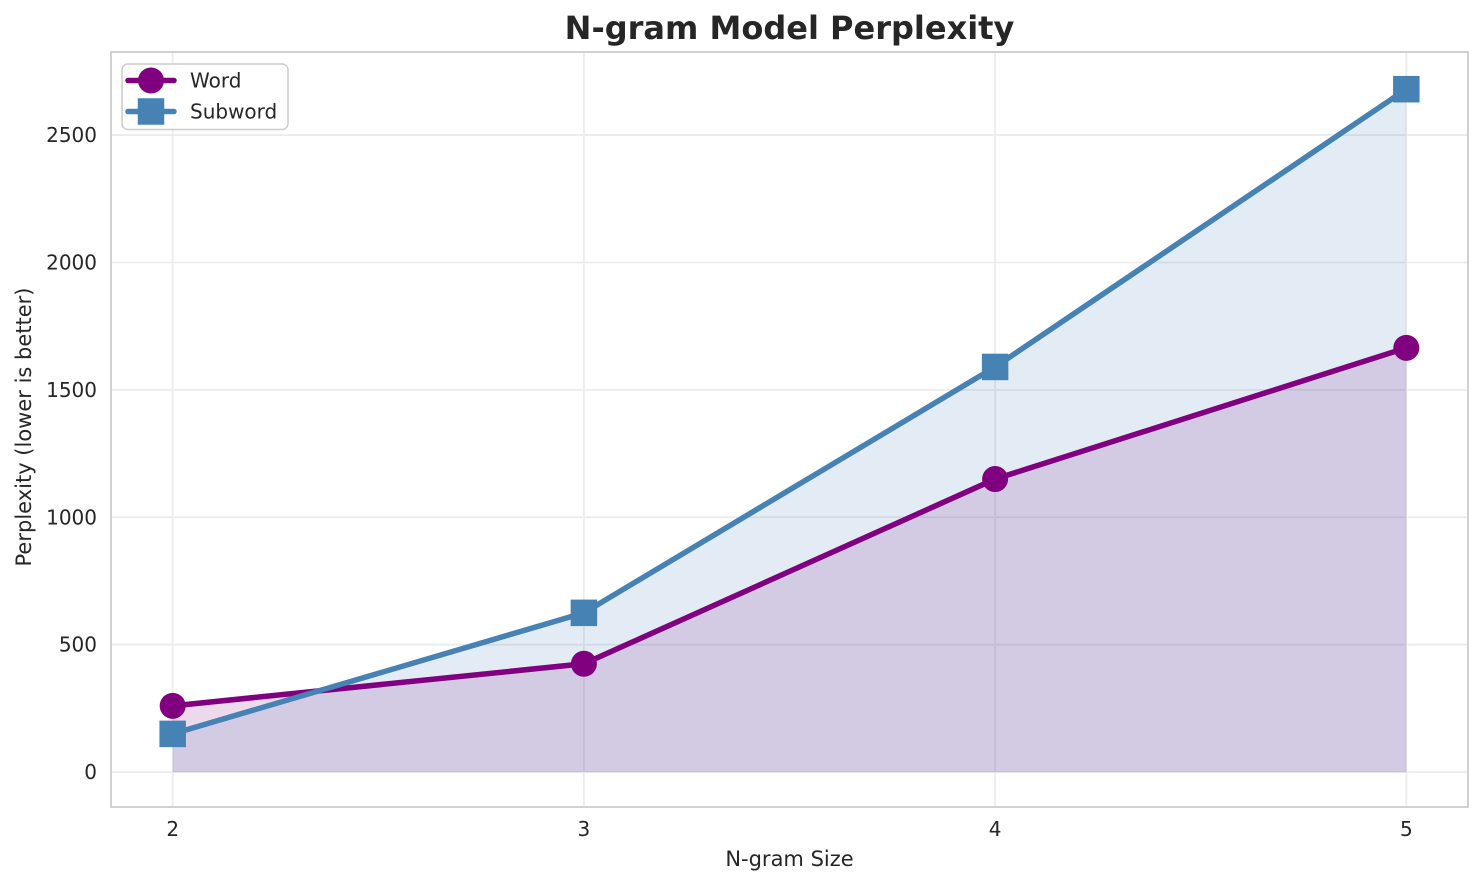  Describe the element at coordinates (151, 80) in the screenshot. I see `word-circle-icon` at that location.